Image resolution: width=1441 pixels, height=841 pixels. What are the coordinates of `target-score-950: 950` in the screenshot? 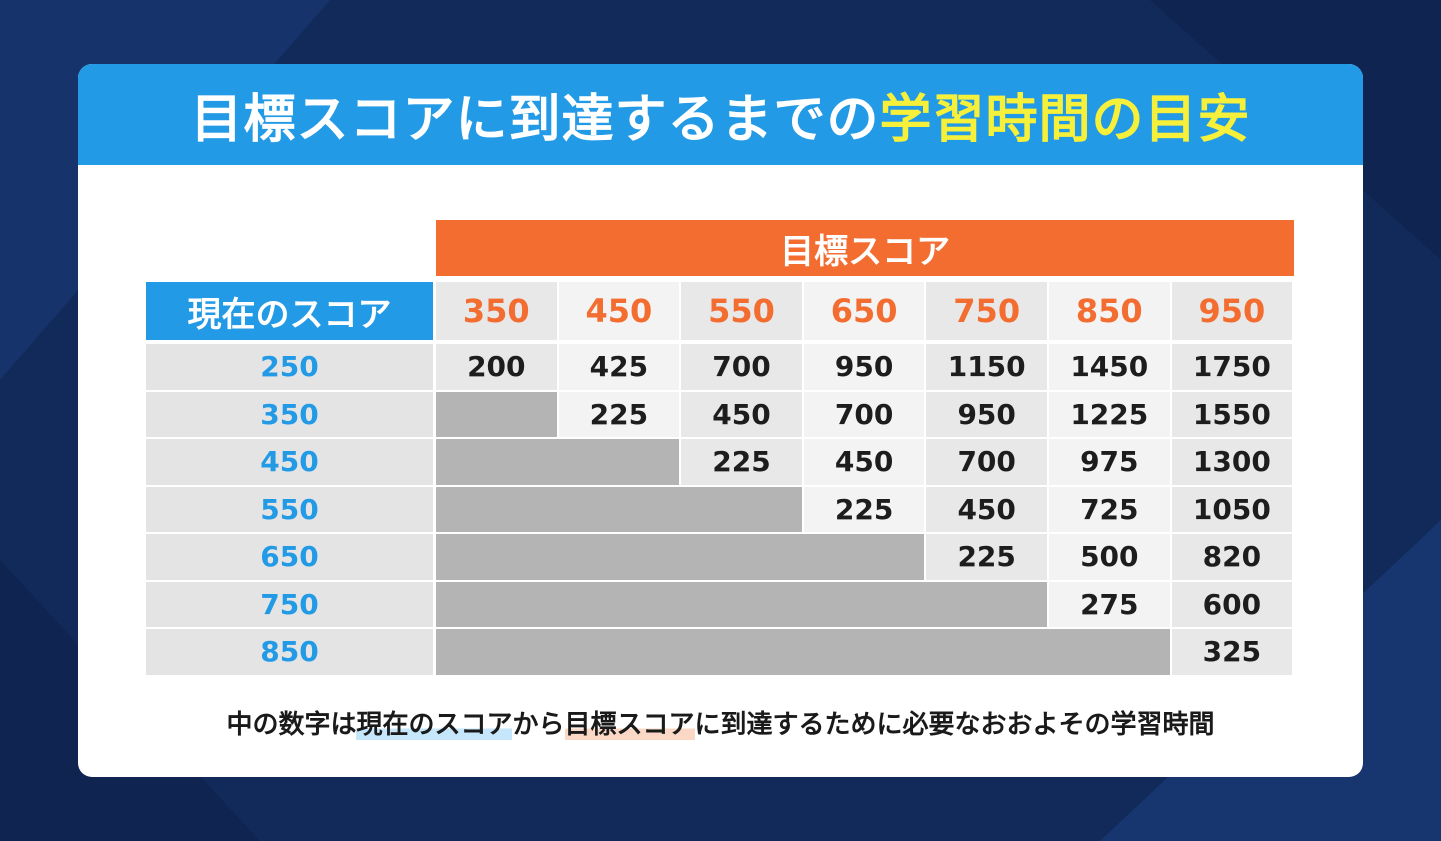 It's located at (1232, 311).